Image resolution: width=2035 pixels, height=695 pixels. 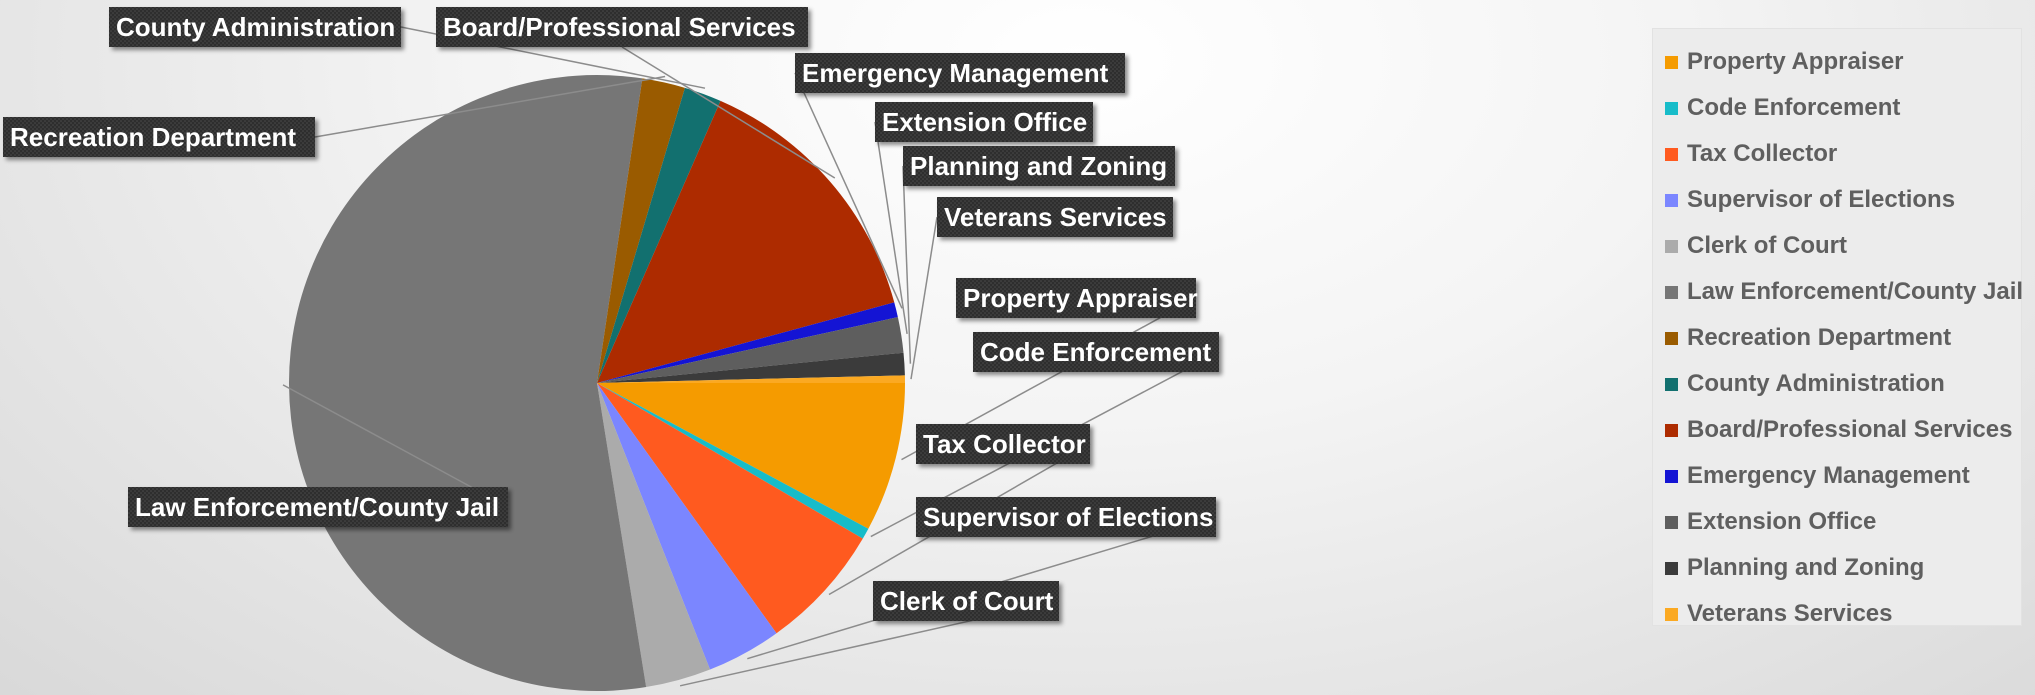 I want to click on svg-text: Board/Professional Services, so click(x=619, y=27).